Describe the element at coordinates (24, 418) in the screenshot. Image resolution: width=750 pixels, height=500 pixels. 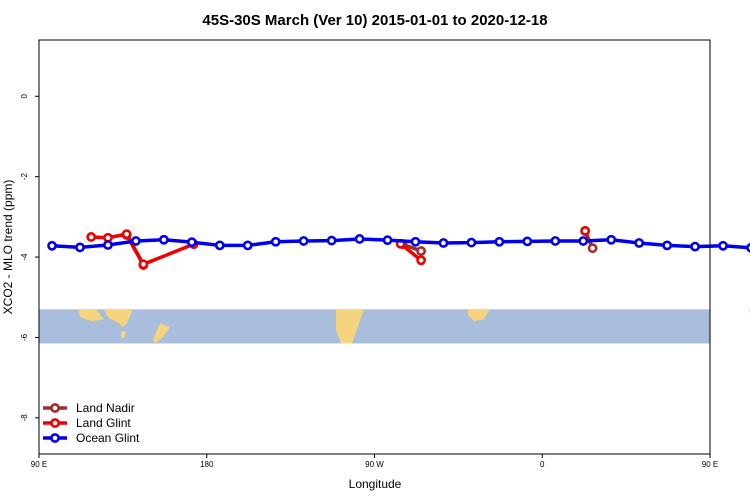
I see `y-tick-label: -8` at that location.